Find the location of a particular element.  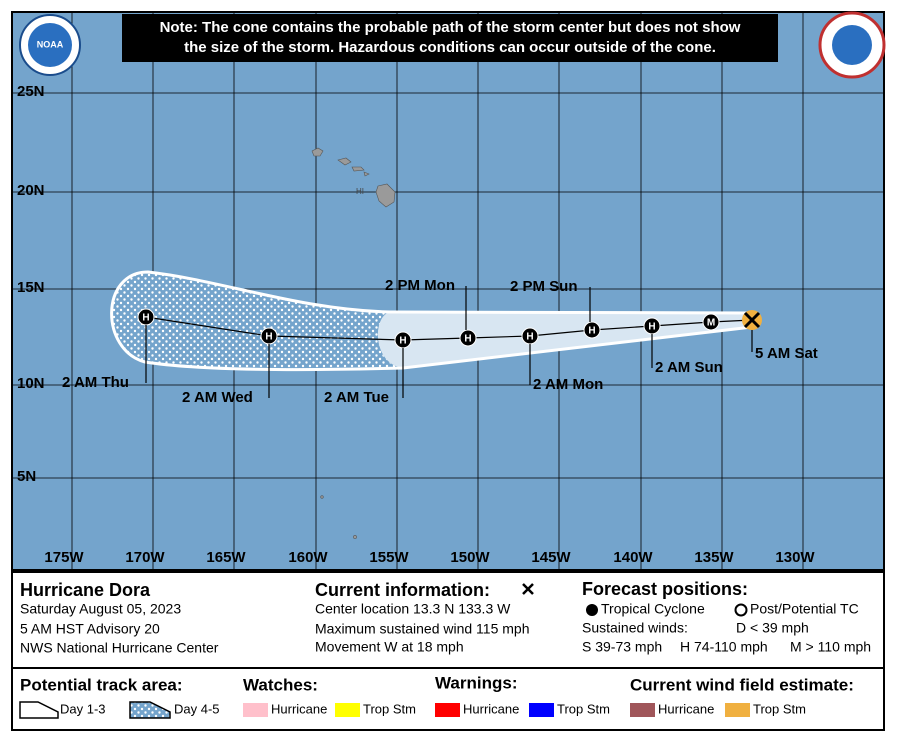

nws-logo-inner is located at coordinates (852, 45).